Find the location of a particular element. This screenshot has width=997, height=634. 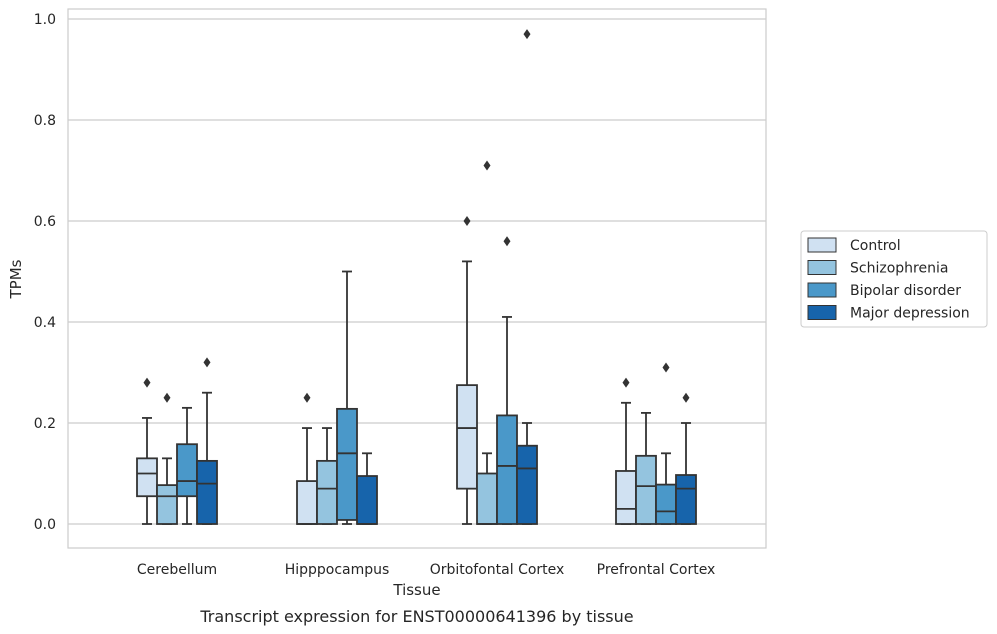

y-tick-label: 0.0 is located at coordinates (45, 525).